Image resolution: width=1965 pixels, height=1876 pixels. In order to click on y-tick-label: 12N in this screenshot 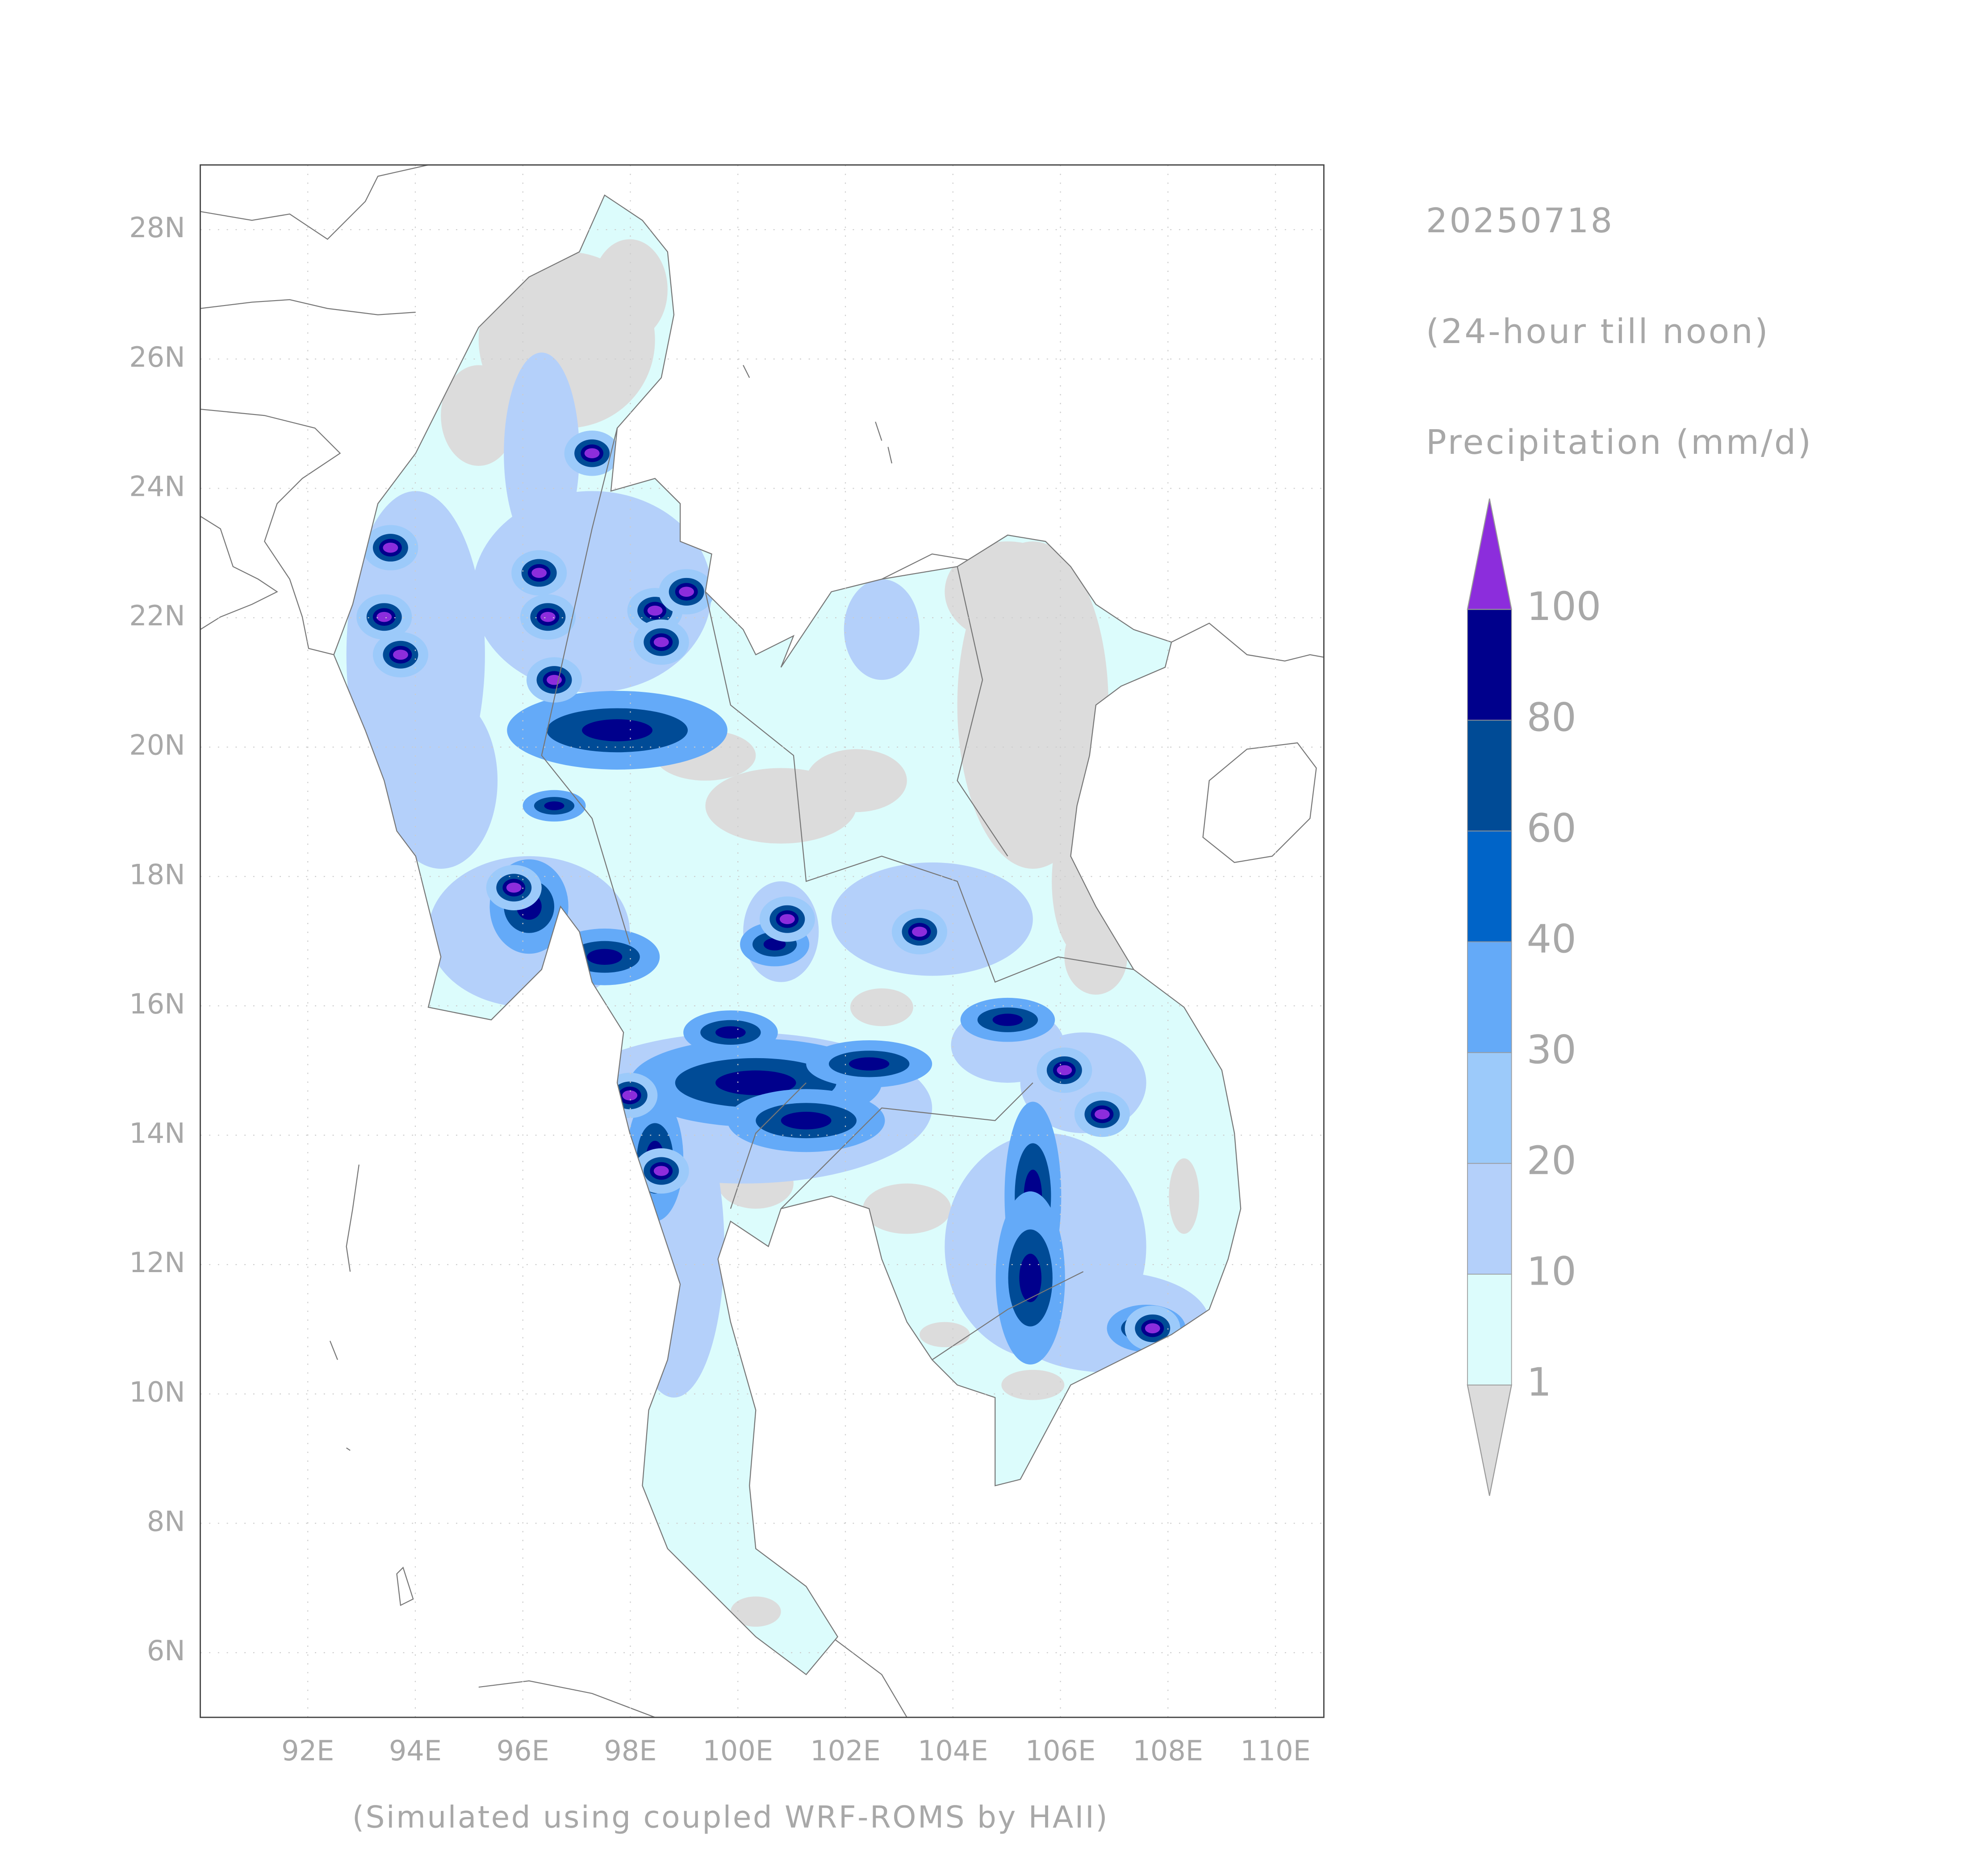, I will do `click(157, 1262)`.